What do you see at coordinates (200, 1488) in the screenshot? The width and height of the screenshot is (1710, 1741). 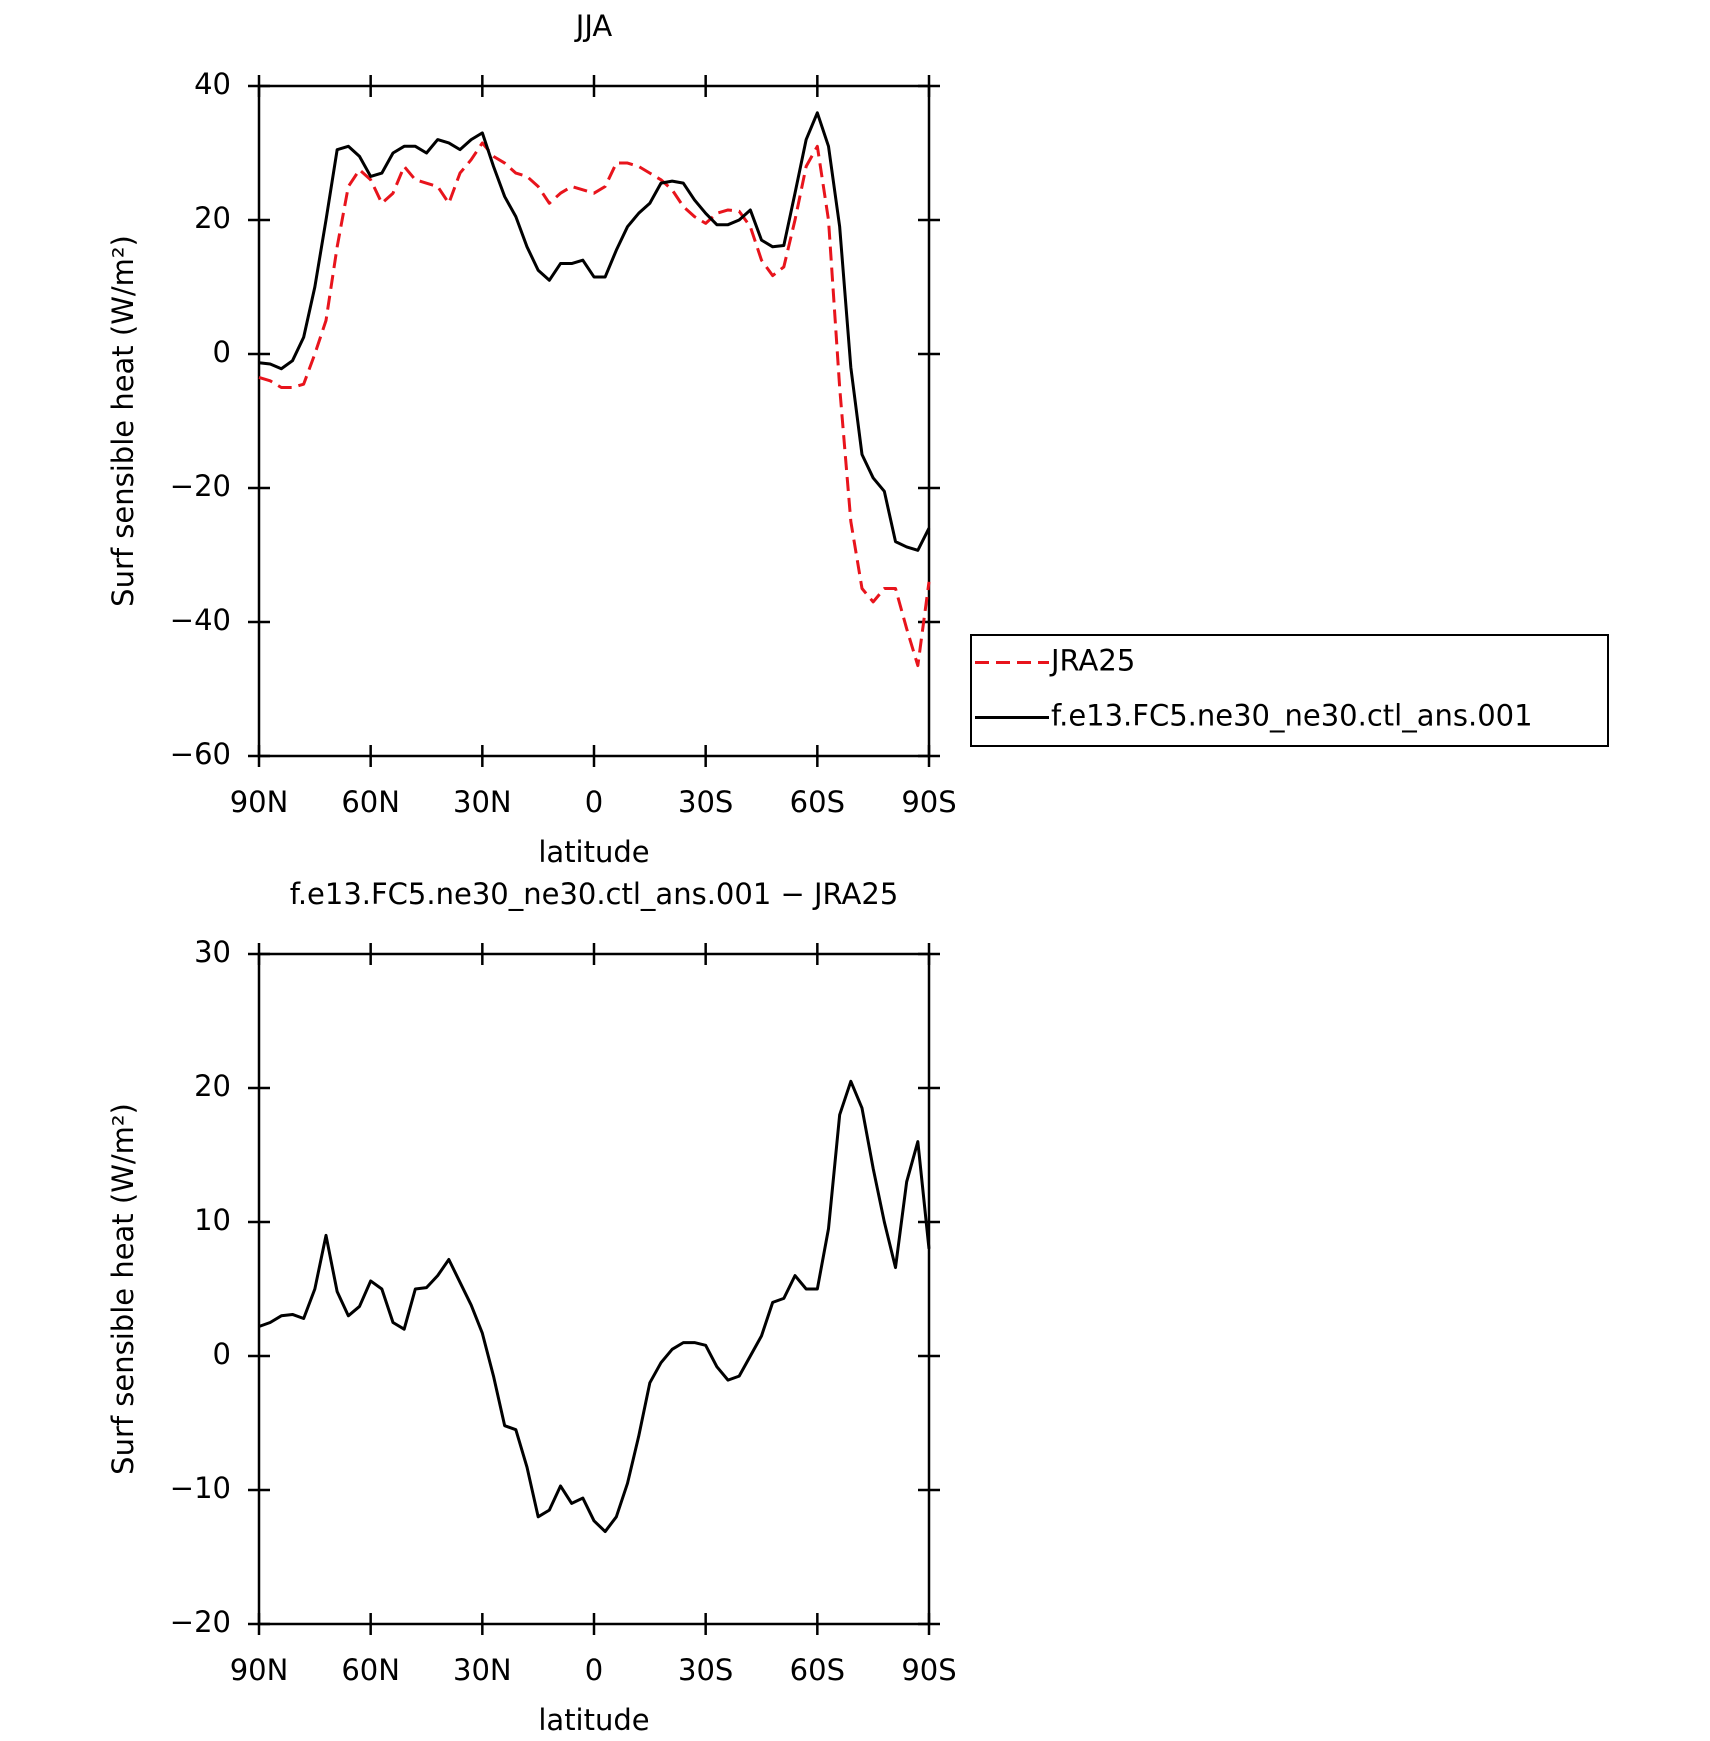 I see `y-tick-label: −10` at bounding box center [200, 1488].